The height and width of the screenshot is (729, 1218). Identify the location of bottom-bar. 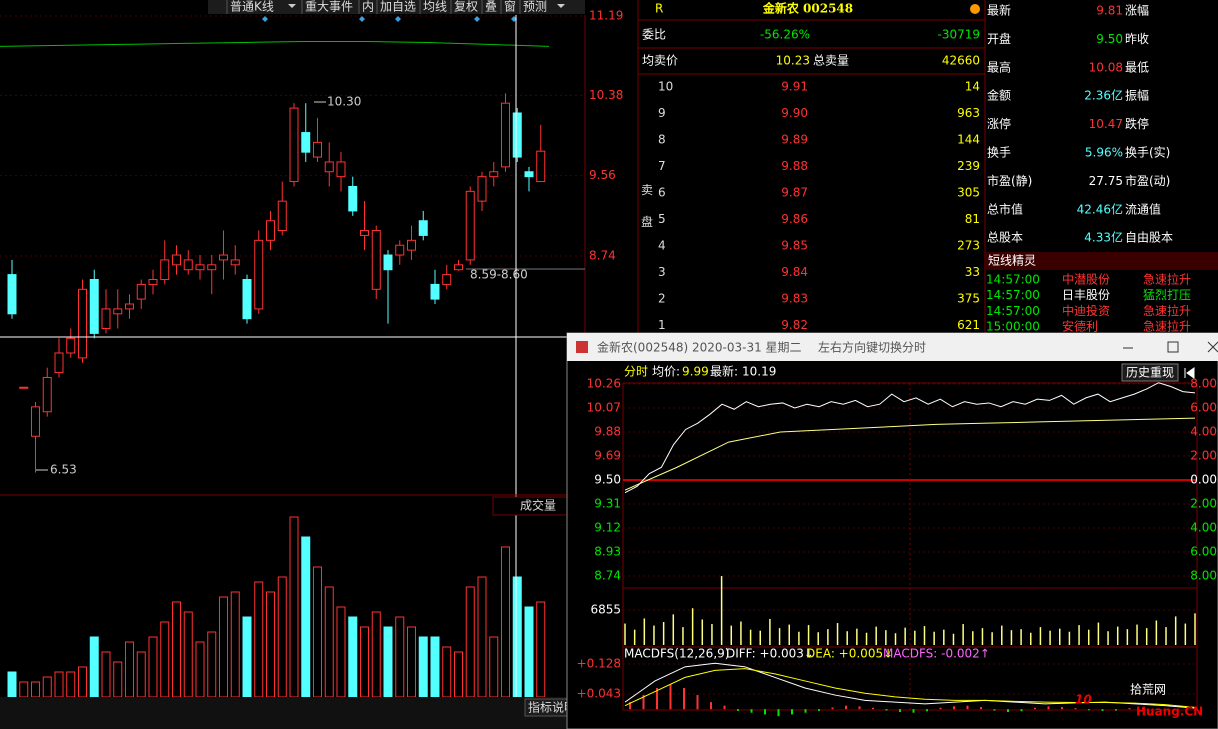
(292, 713).